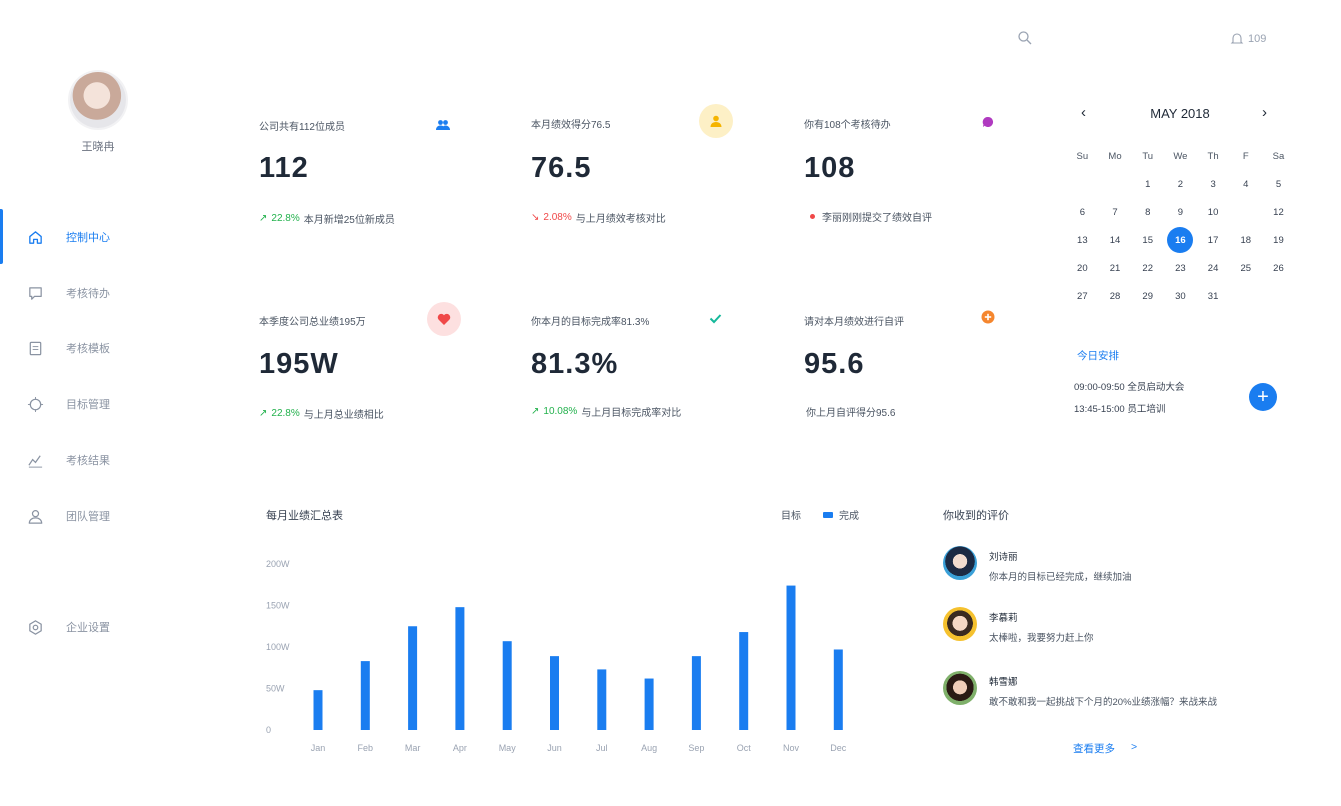 The width and height of the screenshot is (1341, 806). I want to click on weekday-label: F, so click(1245, 156).